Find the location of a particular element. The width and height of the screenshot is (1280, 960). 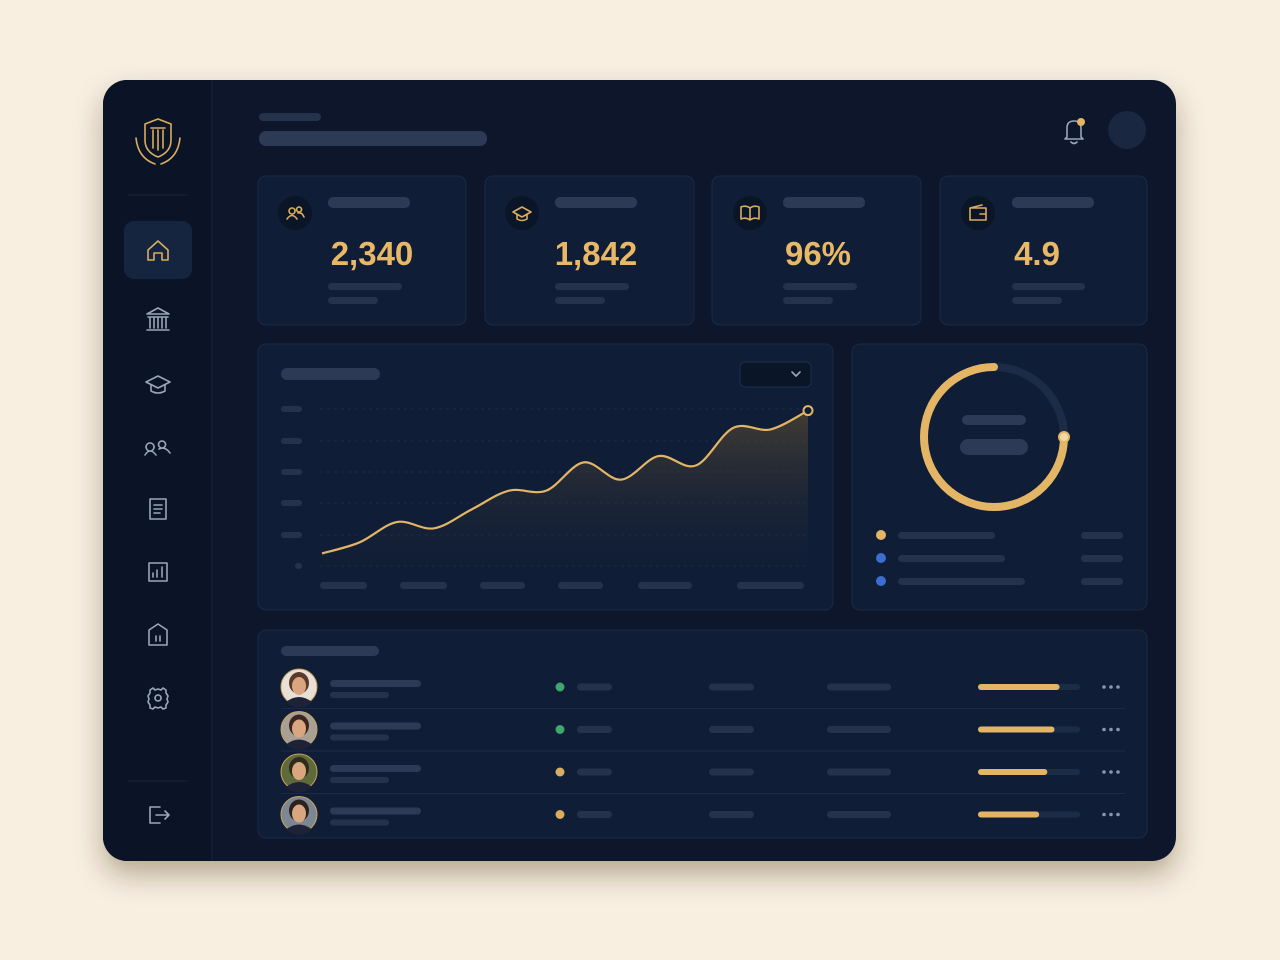

stat-card: 4.9 is located at coordinates (1043, 250).